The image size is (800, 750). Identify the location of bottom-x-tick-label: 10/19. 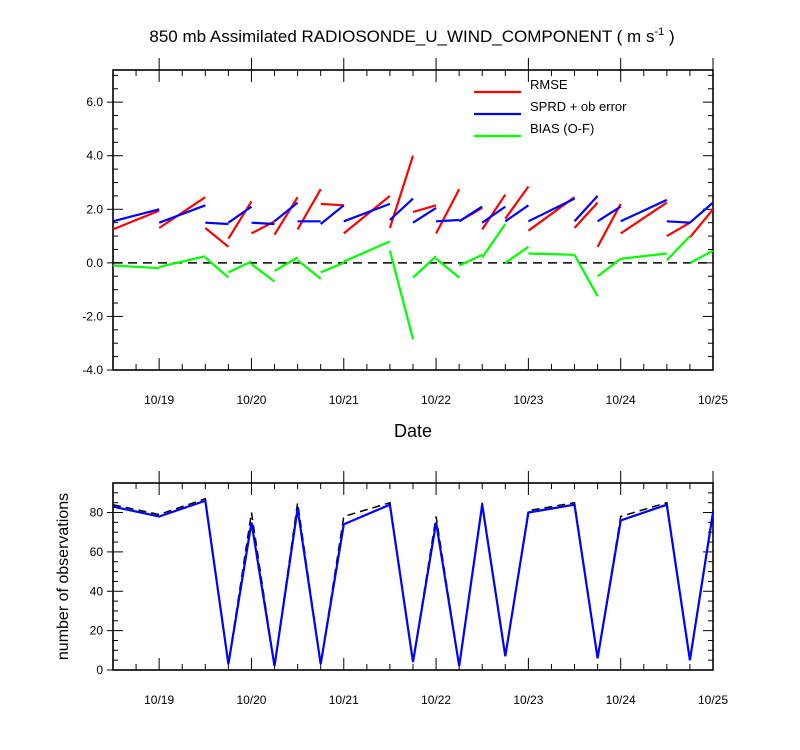
(159, 700).